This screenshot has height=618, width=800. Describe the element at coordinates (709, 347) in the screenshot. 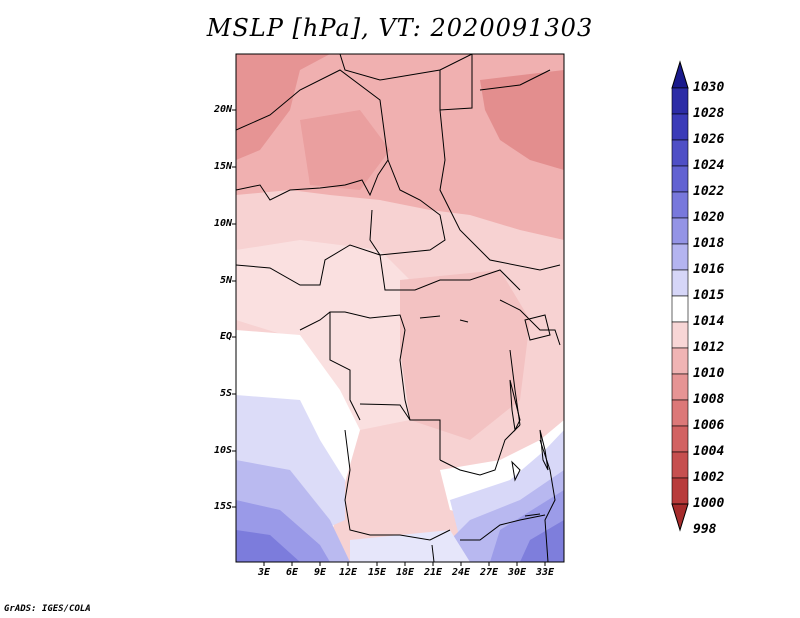

I see `colorbar-label: 1012` at that location.